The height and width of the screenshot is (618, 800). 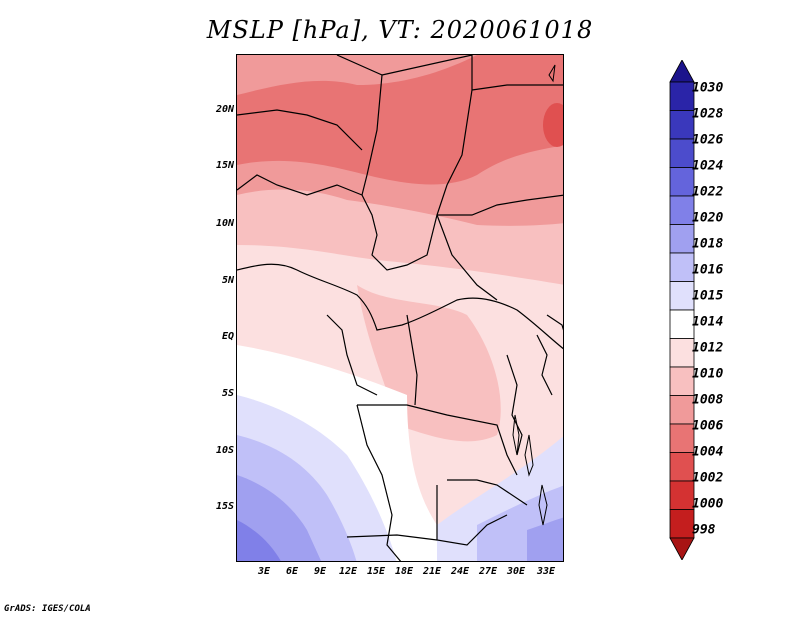 I want to click on colorbar-label: 1030, so click(x=708, y=88).